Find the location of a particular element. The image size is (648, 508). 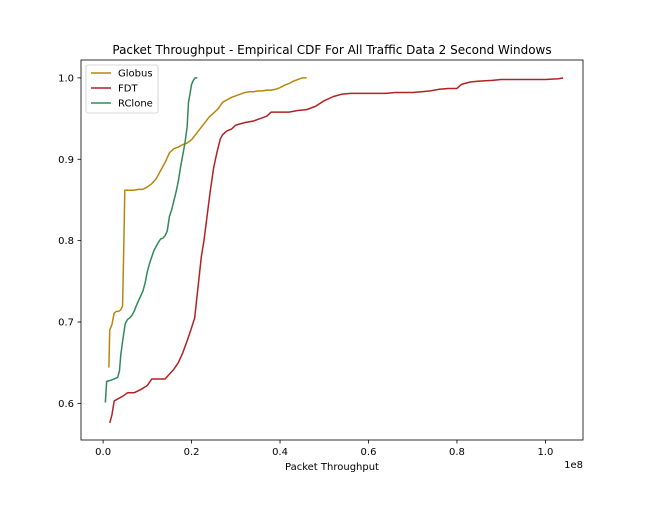

y-axis-ticks: 0.6 0.7 0.8 0.9 1.0 is located at coordinates (69, 241).